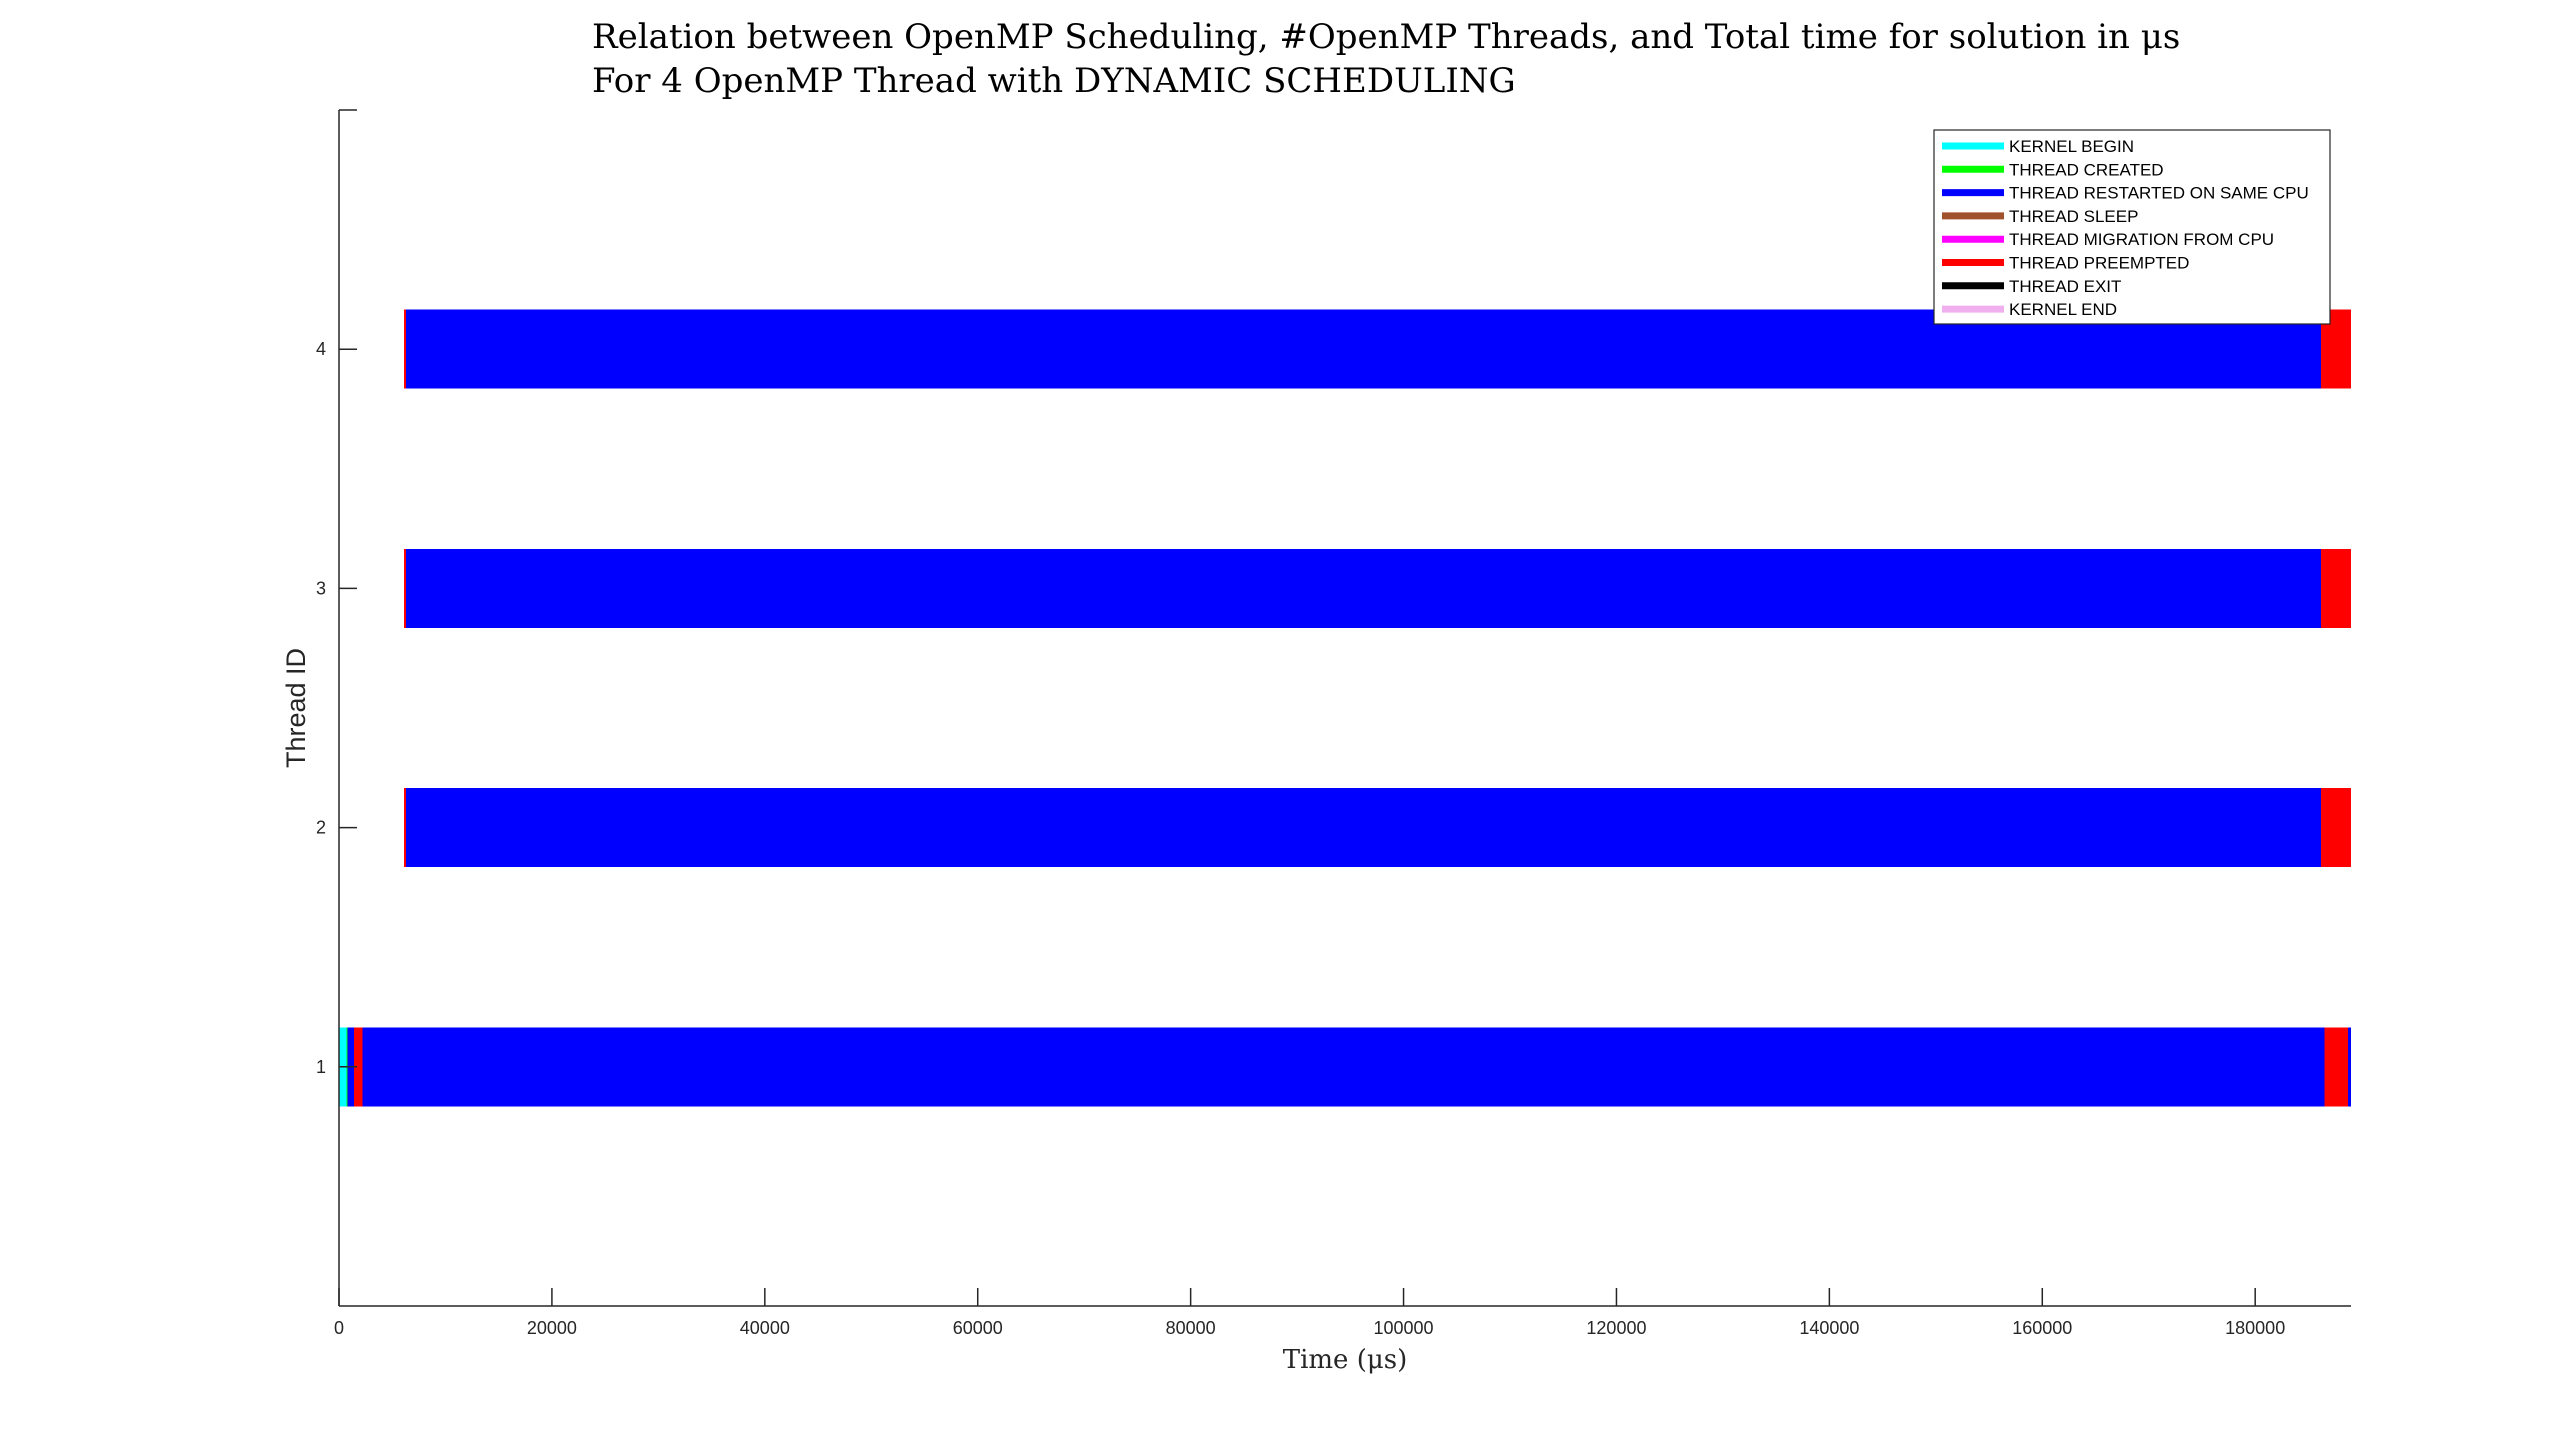 This screenshot has height=1448, width=2560. Describe the element at coordinates (2255, 1328) in the screenshot. I see `x-tick-label: 180000` at that location.